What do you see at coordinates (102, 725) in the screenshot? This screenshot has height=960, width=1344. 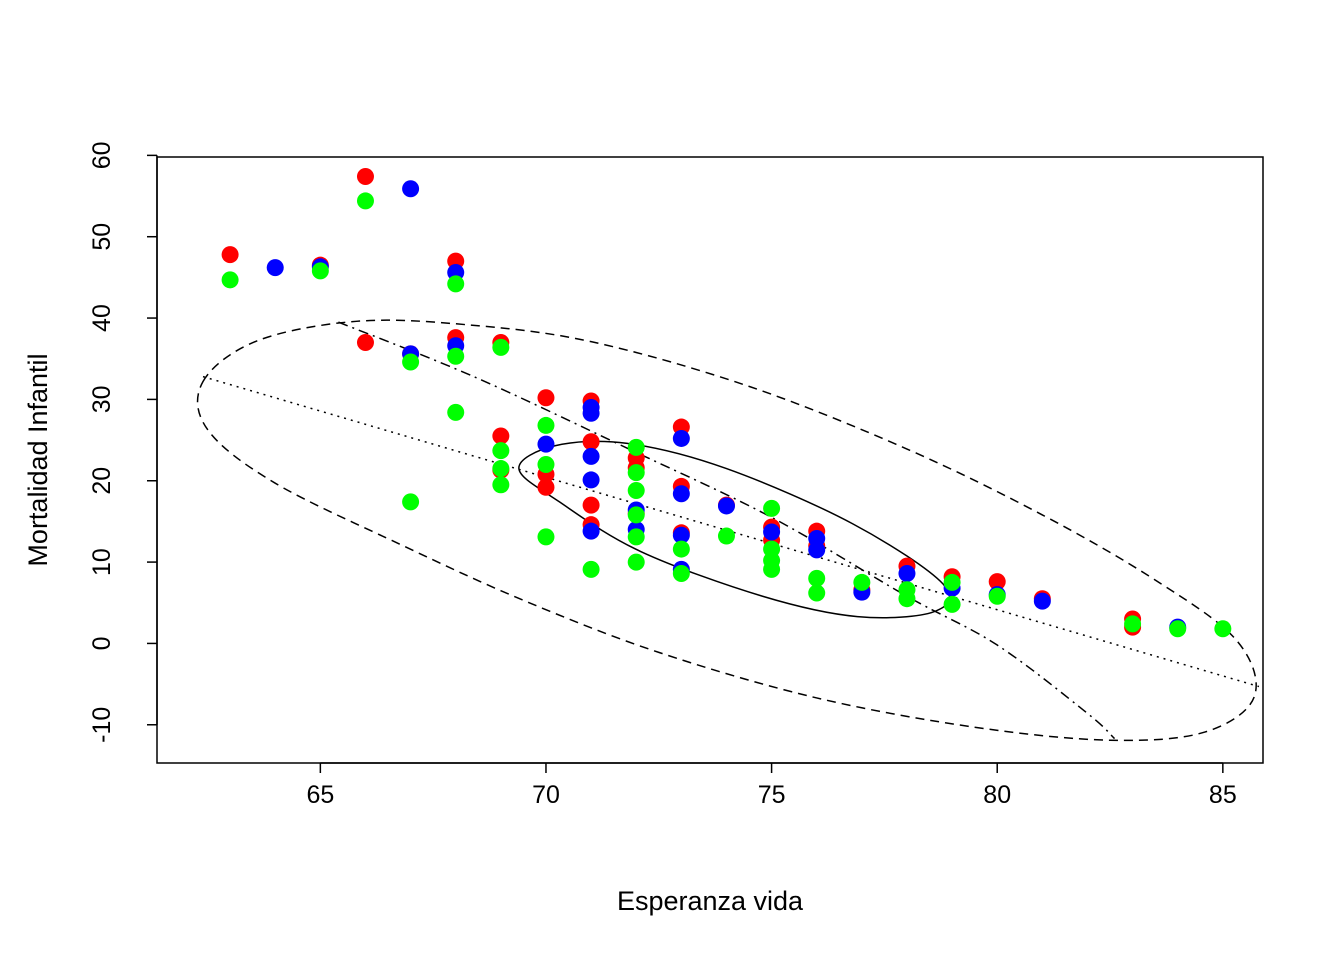 I see `y-tick-label: -10` at bounding box center [102, 725].